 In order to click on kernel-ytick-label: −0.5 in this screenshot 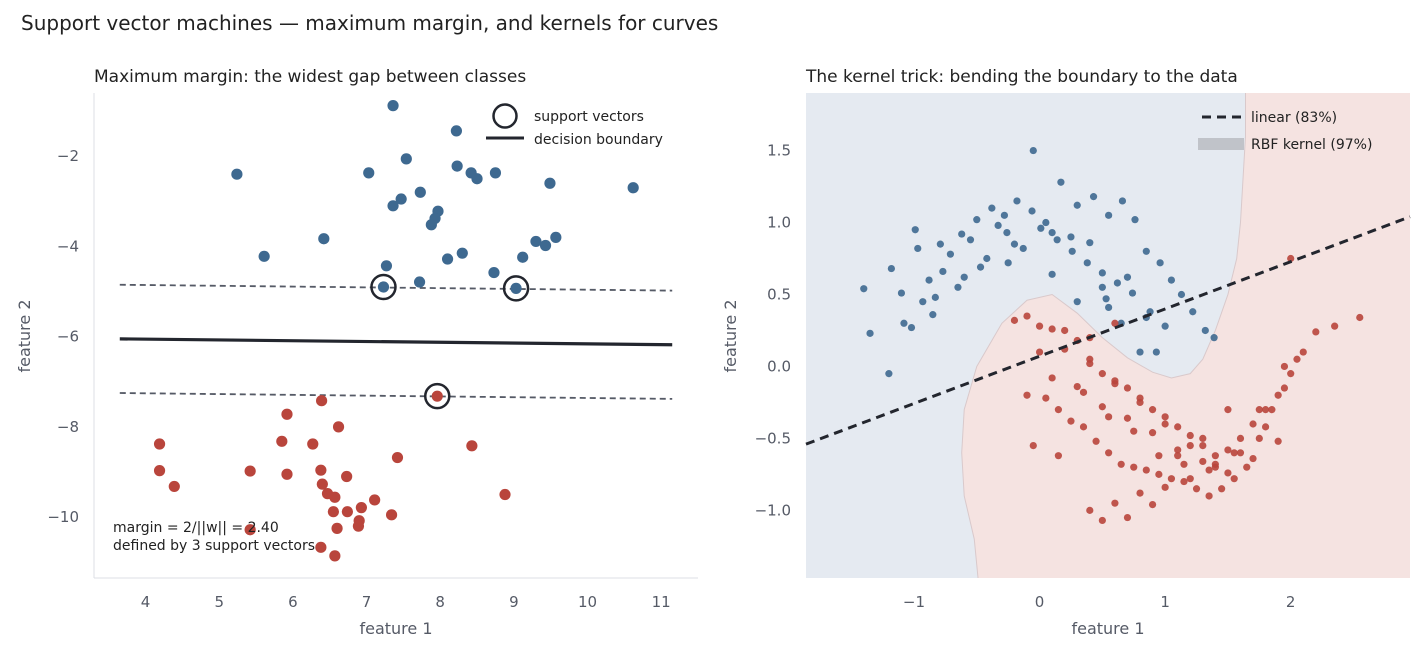, I will do `click(773, 438)`.